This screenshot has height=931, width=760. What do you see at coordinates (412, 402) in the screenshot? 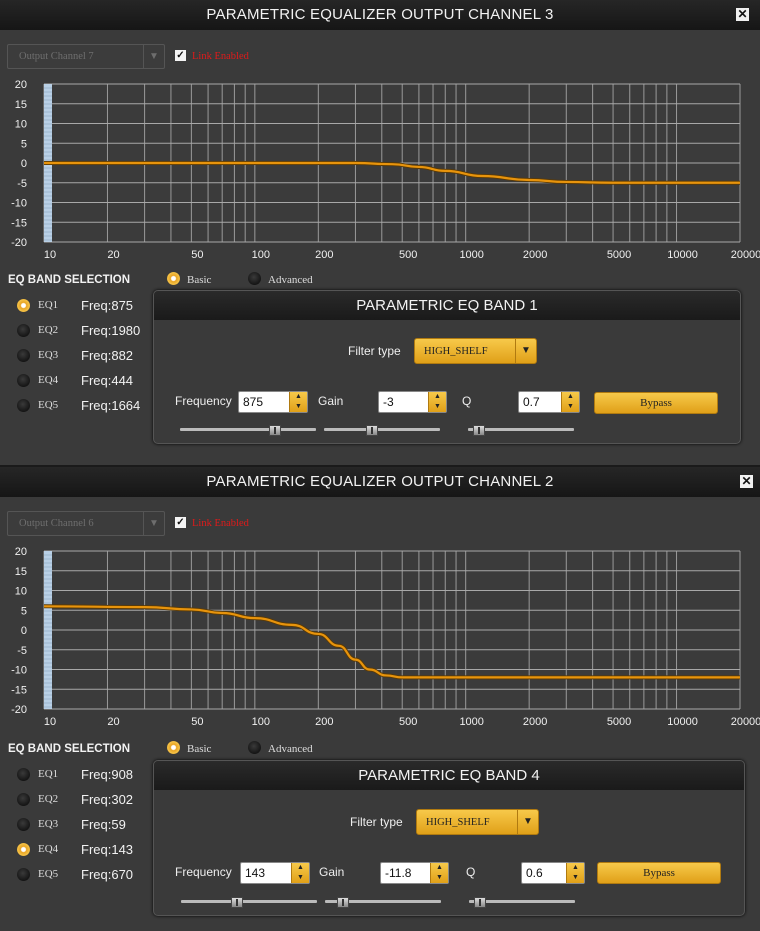
I see `gain-stepper: -3 ▲ ▼` at bounding box center [412, 402].